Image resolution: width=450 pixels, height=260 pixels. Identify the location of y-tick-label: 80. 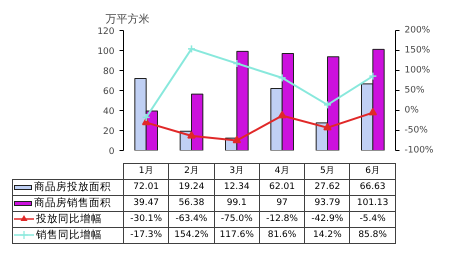
(109, 72).